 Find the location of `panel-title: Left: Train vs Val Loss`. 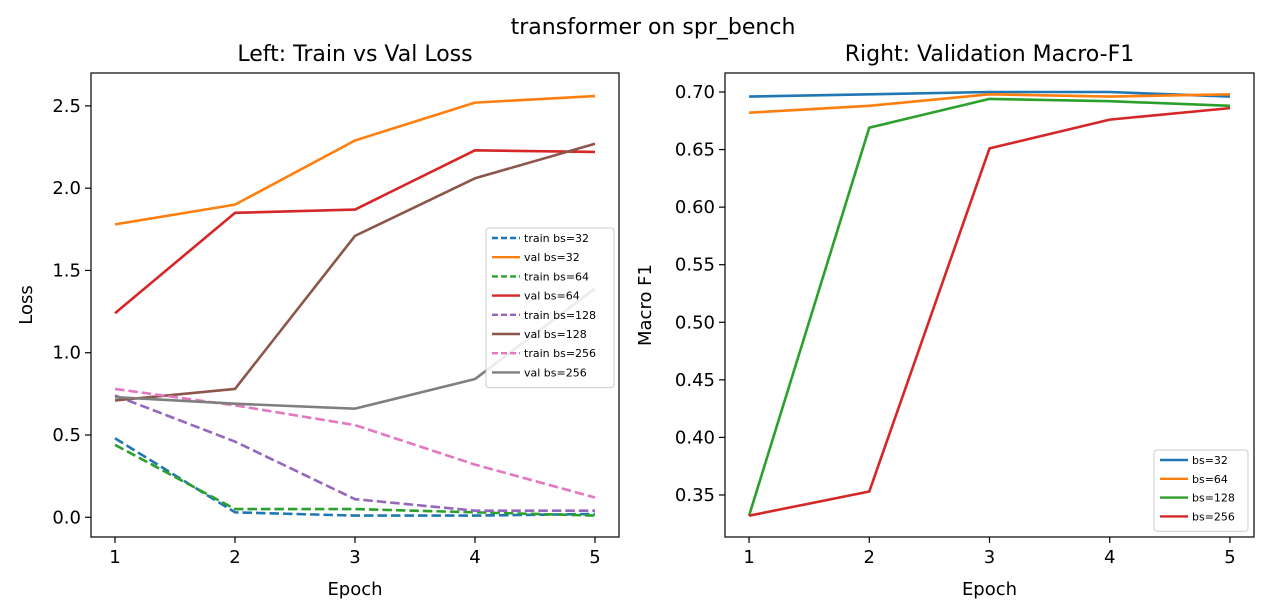

panel-title: Left: Train vs Val Loss is located at coordinates (354, 54).